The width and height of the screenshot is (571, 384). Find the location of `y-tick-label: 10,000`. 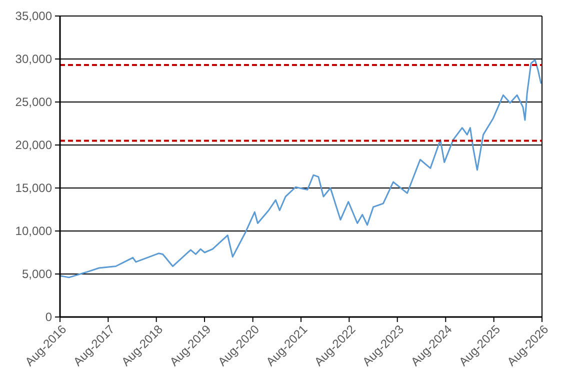

y-tick-label: 10,000 is located at coordinates (33, 231).